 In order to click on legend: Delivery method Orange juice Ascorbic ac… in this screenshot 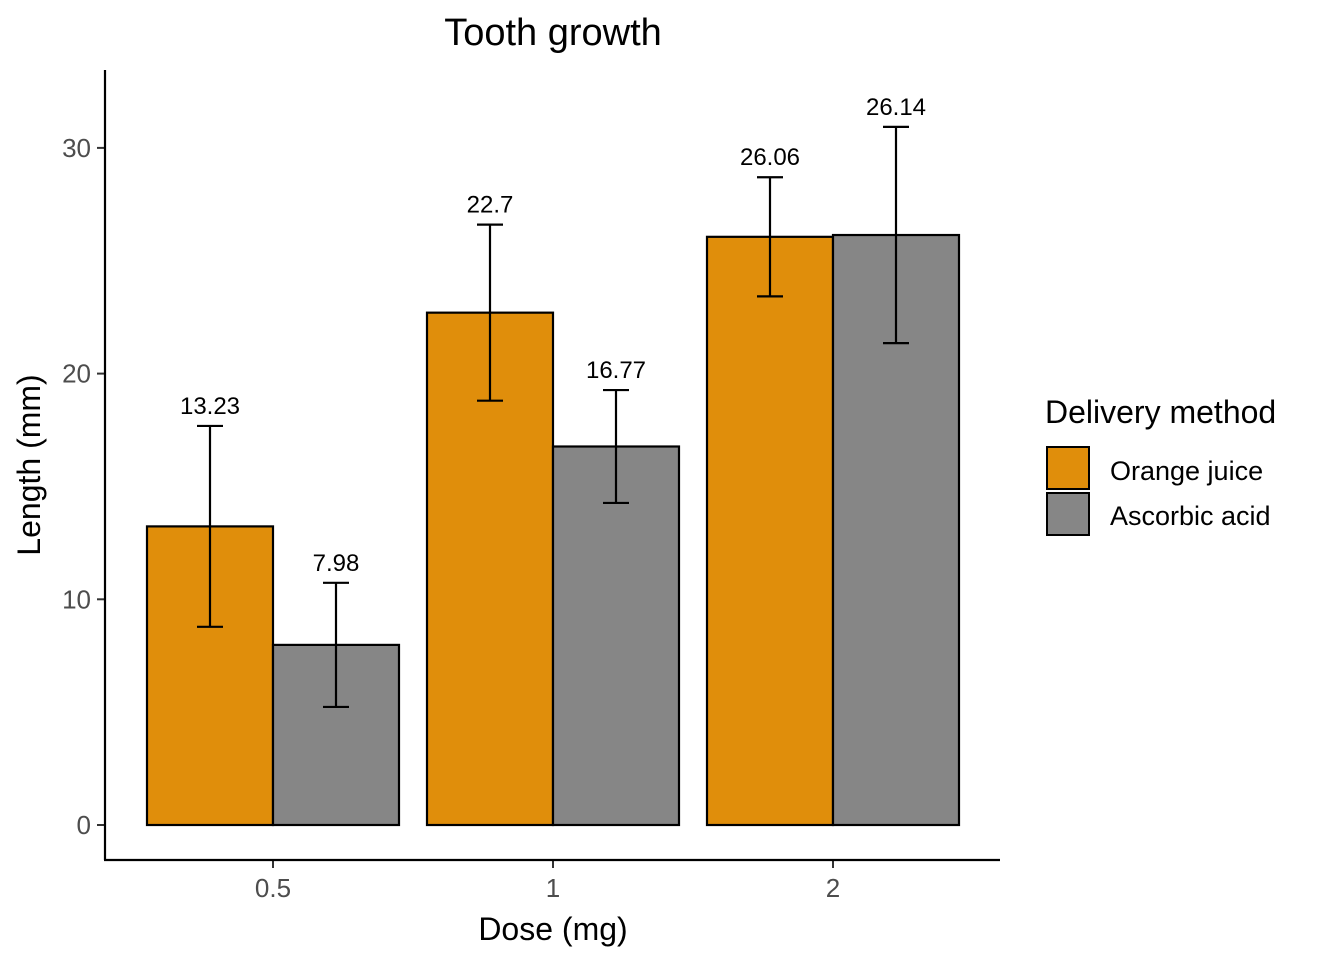, I will do `click(1160, 465)`.